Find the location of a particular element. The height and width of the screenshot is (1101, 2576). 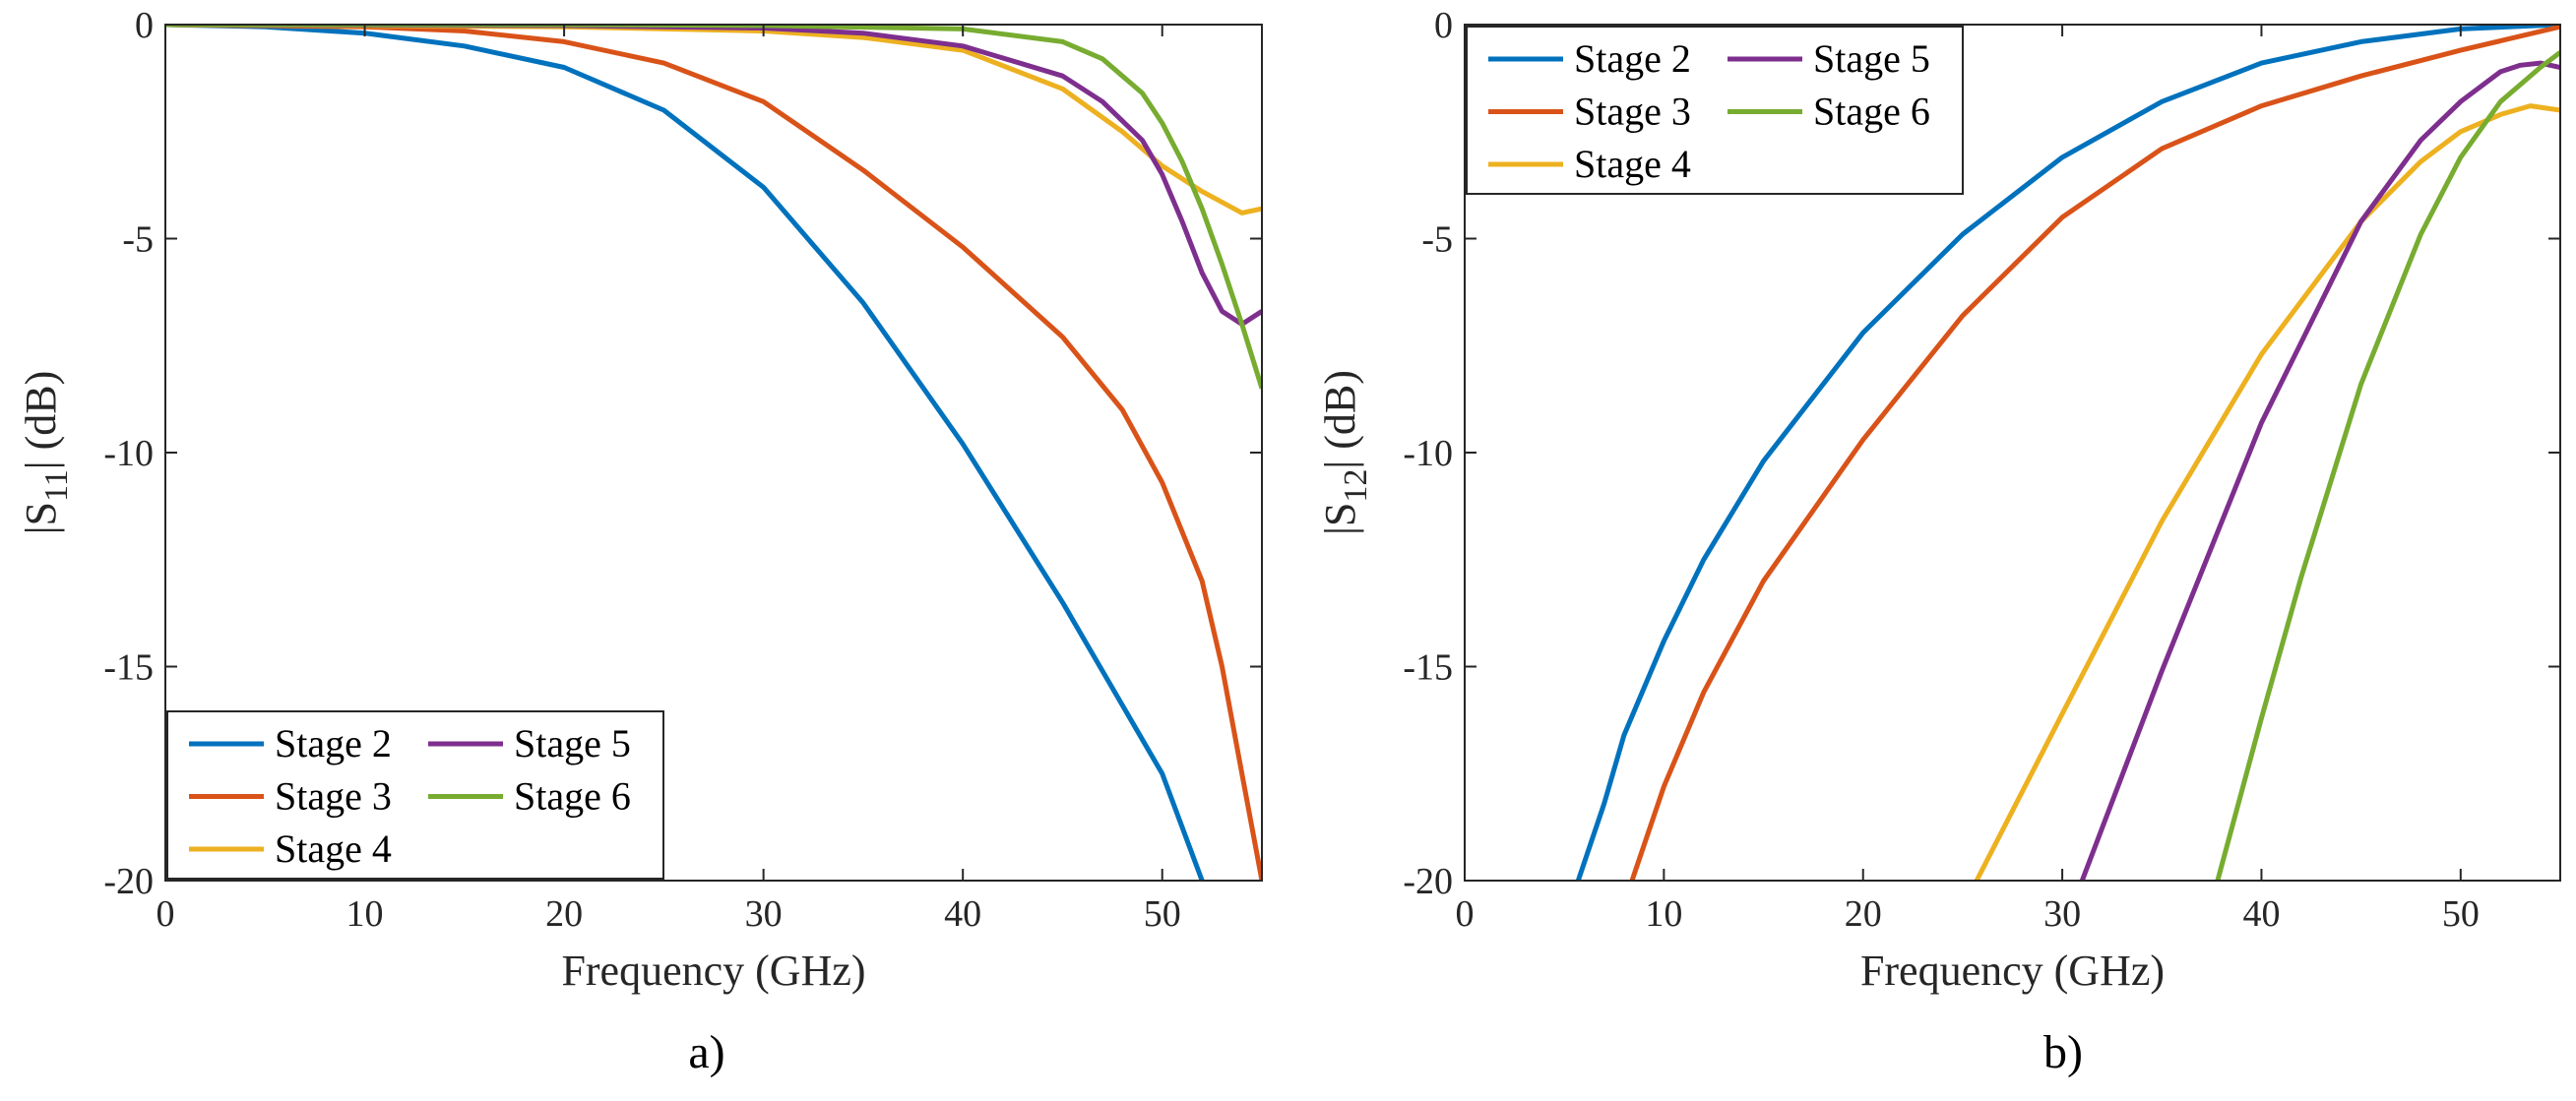

panel-label: b) is located at coordinates (2063, 1052).